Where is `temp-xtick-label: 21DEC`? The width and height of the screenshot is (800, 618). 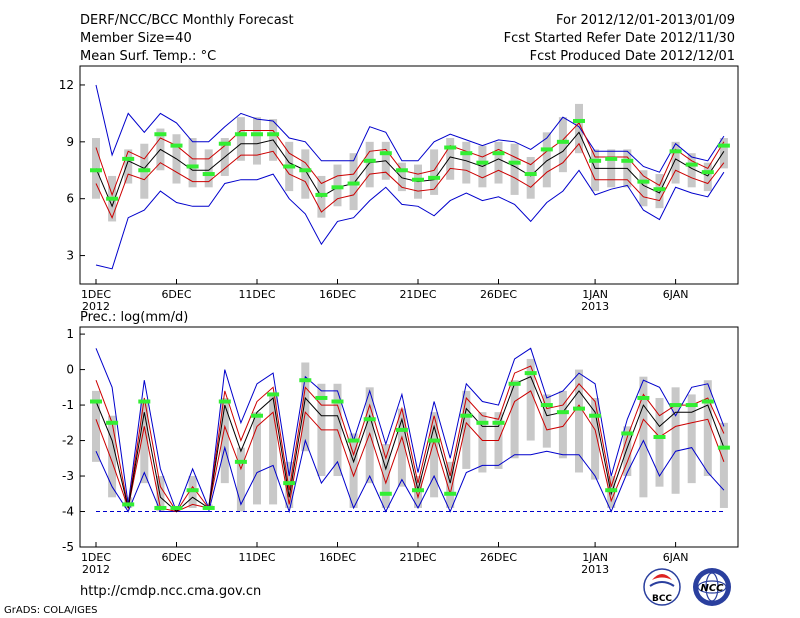
temp-xtick-label: 21DEC is located at coordinates (417, 294).